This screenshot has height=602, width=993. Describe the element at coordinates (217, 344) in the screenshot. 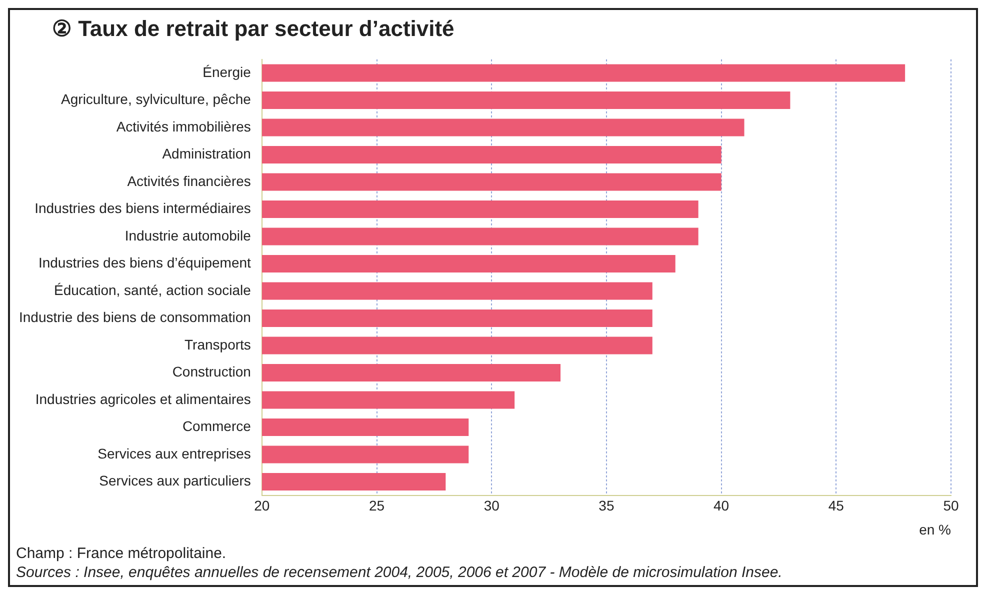

I see `y-tick-label: Transports` at that location.